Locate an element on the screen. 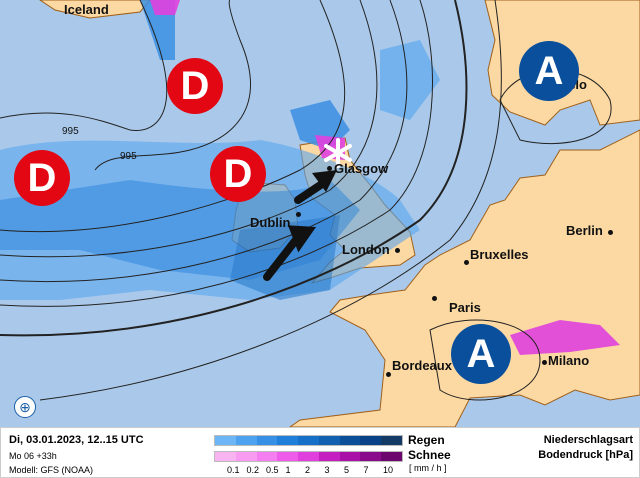  unit-label: [ mm / h ] is located at coordinates (428, 468).